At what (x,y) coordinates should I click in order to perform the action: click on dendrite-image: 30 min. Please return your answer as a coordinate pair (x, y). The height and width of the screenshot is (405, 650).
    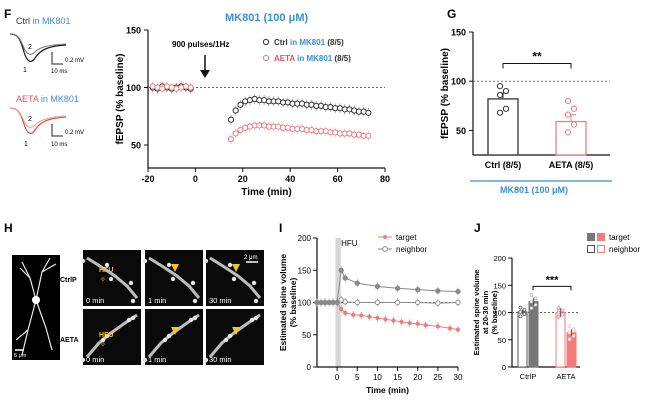
    Looking at the image, I should click on (233, 337).